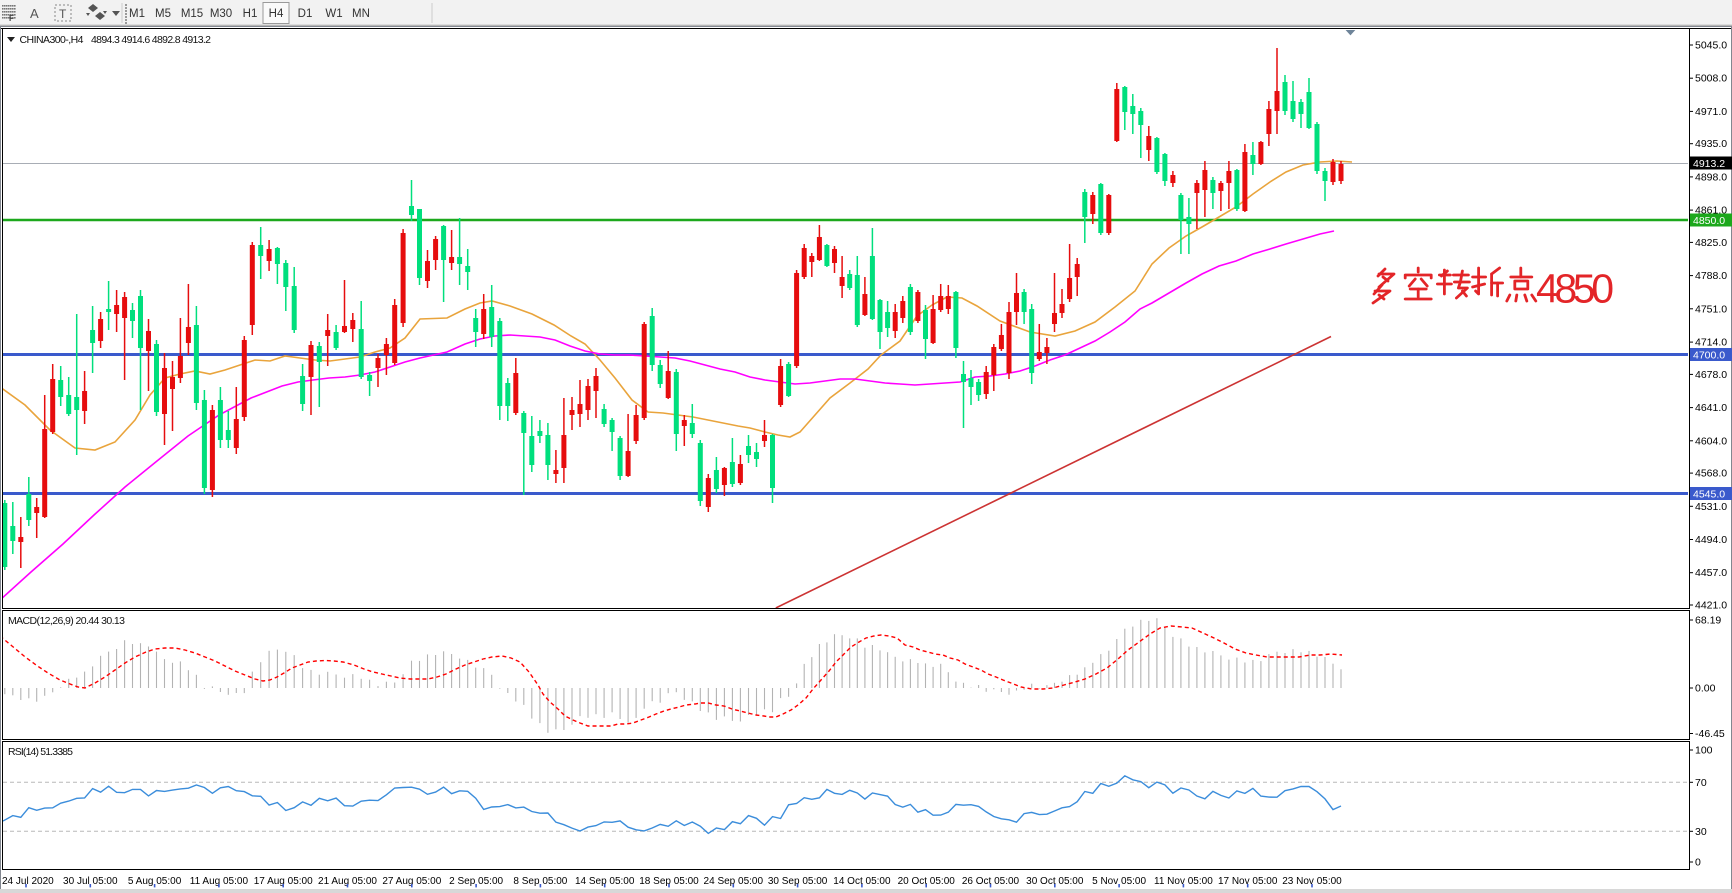 Image resolution: width=1732 pixels, height=893 pixels. I want to click on svg-text: M30, so click(221, 14).